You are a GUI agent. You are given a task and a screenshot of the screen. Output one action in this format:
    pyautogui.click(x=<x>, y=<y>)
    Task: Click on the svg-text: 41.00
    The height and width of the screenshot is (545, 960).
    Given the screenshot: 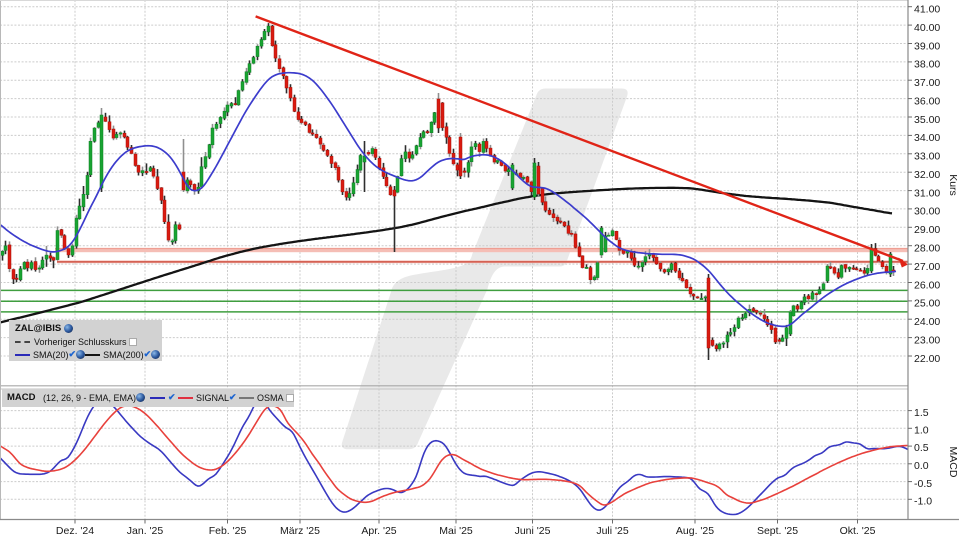 What is the action you would take?
    pyautogui.click(x=927, y=10)
    